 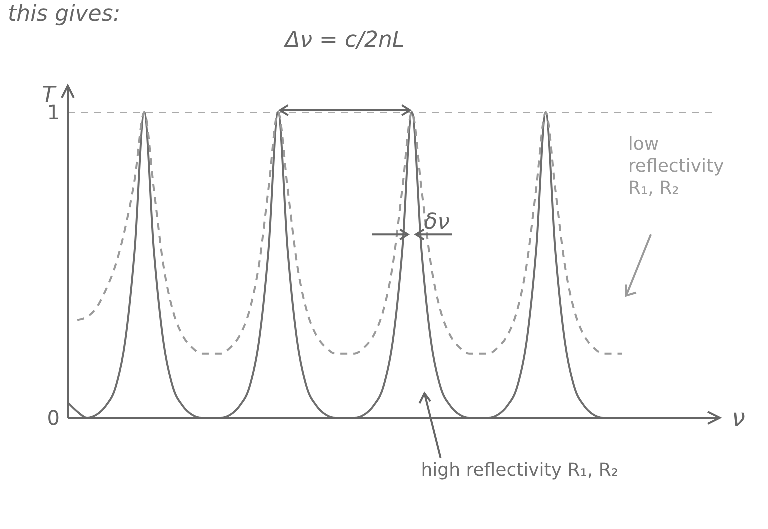 What do you see at coordinates (64, 14) in the screenshot?
I see `text: this gives:` at bounding box center [64, 14].